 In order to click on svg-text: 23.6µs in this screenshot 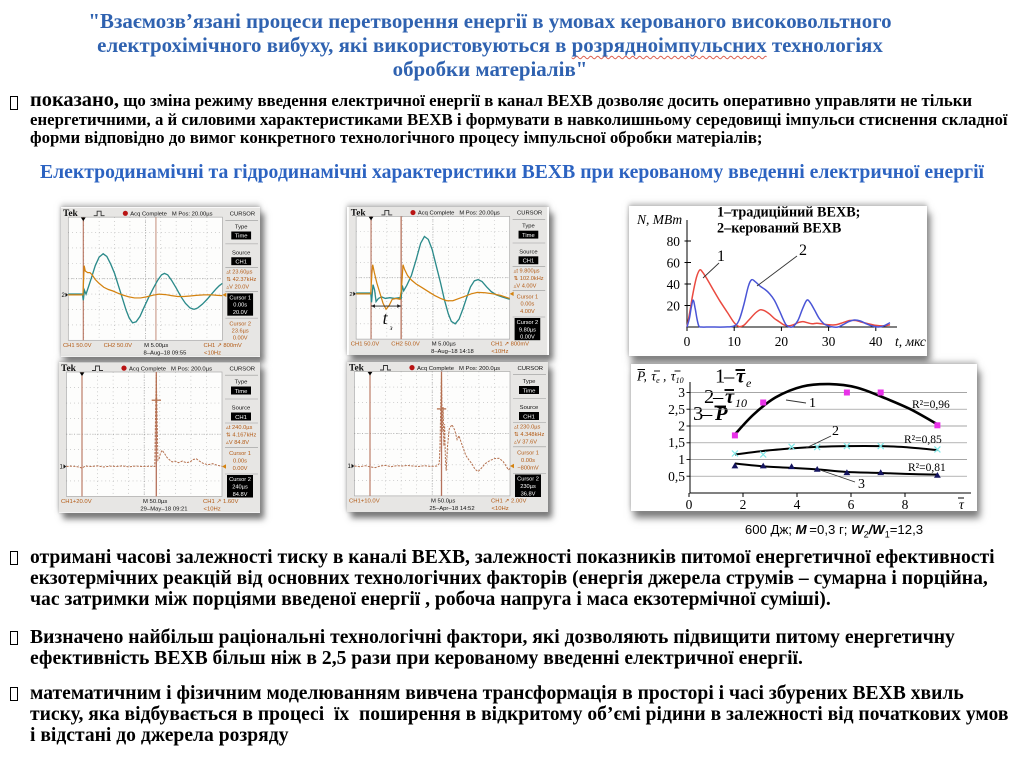, I will do `click(240, 331)`.